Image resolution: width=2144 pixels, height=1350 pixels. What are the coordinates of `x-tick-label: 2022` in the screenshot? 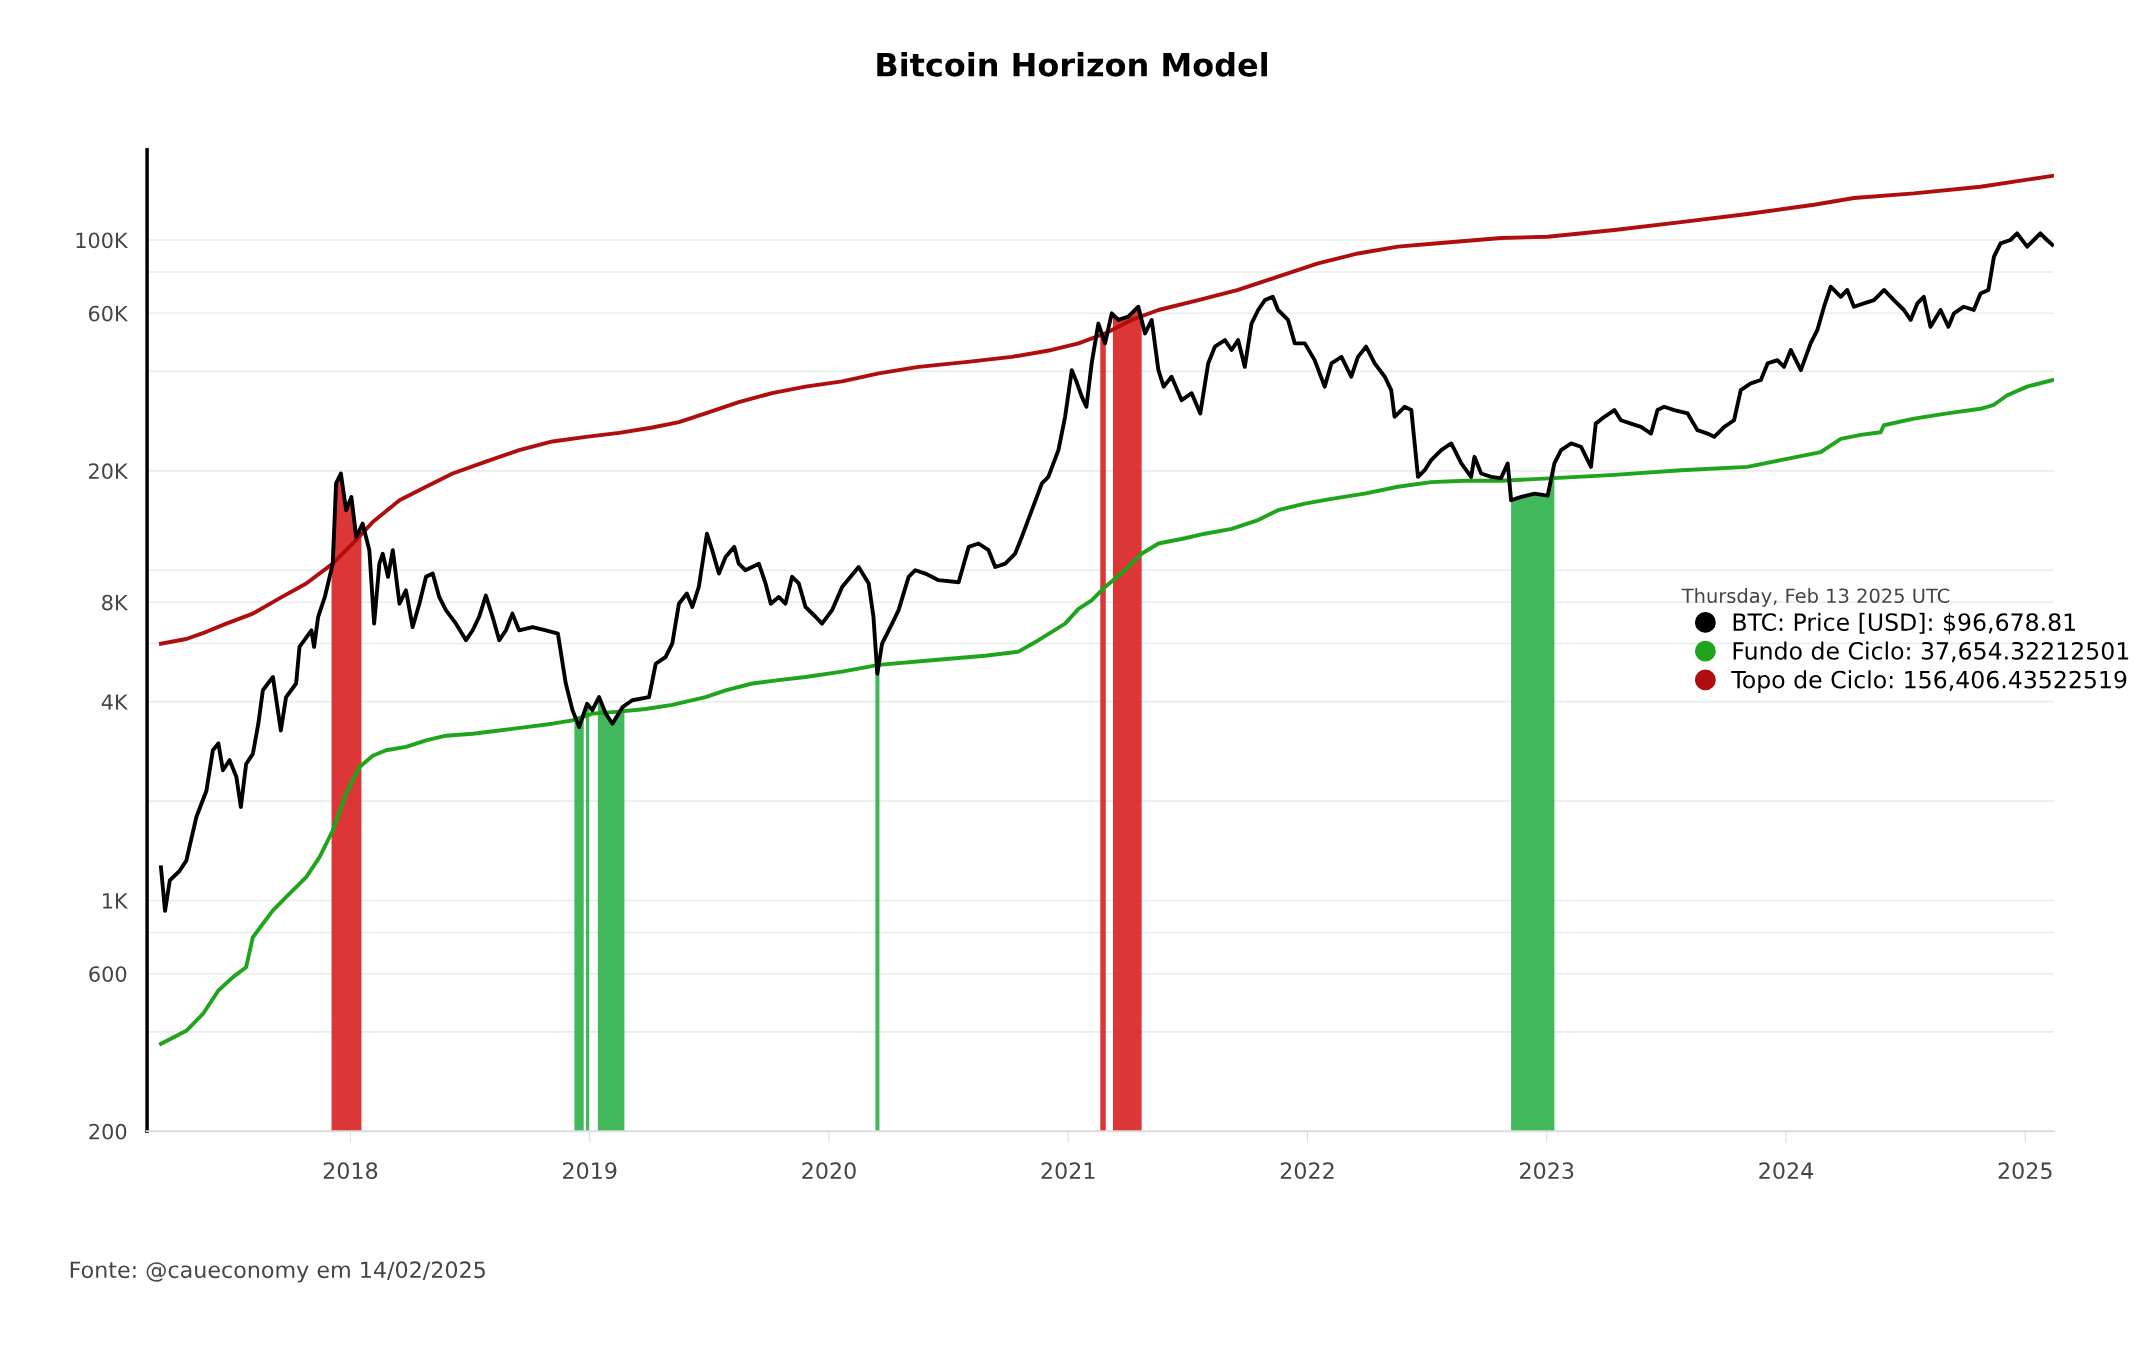 It's located at (1307, 1171).